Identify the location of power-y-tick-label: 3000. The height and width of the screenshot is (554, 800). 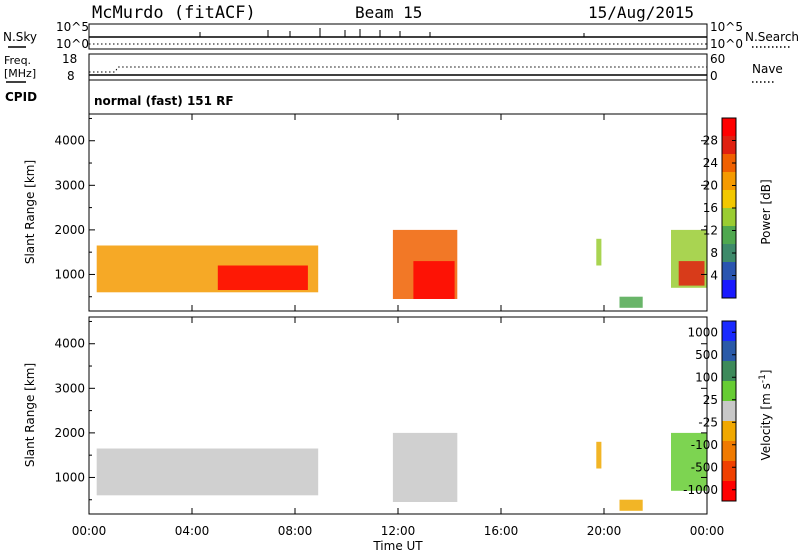
(69, 185).